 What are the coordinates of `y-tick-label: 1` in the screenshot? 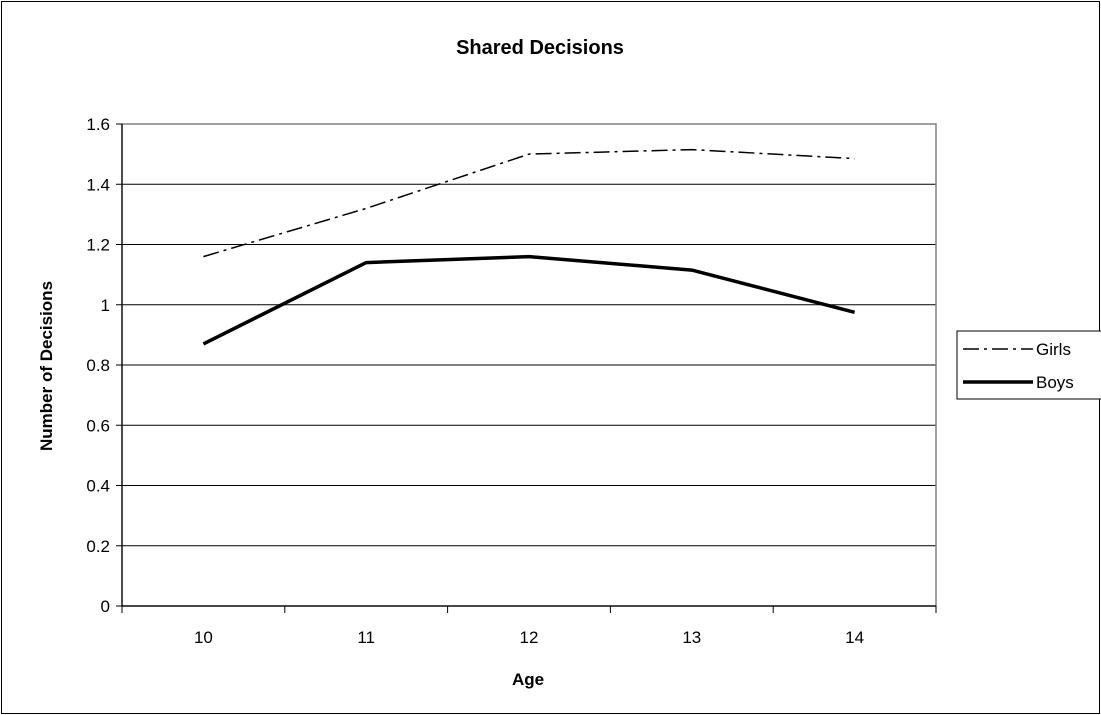 It's located at (105, 305).